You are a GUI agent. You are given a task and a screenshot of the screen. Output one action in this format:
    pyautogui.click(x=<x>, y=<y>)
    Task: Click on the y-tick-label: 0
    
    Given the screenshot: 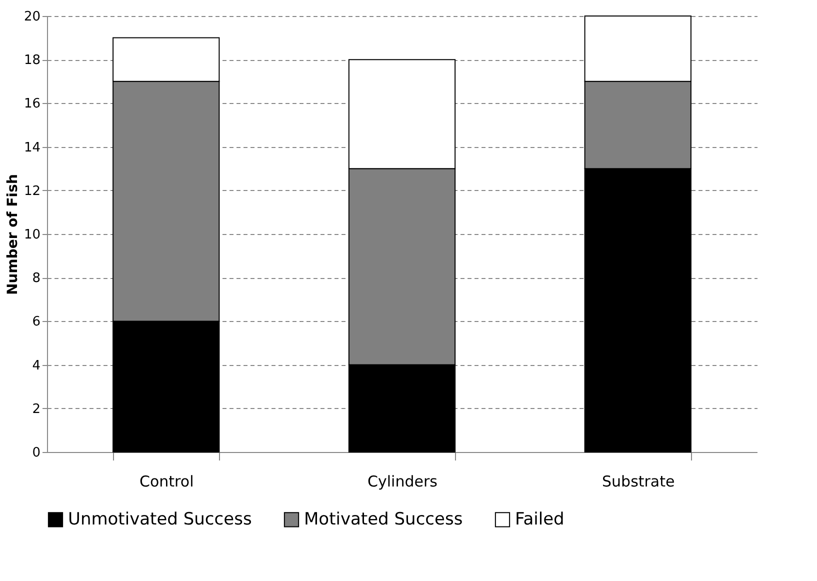 What is the action you would take?
    pyautogui.click(x=36, y=453)
    